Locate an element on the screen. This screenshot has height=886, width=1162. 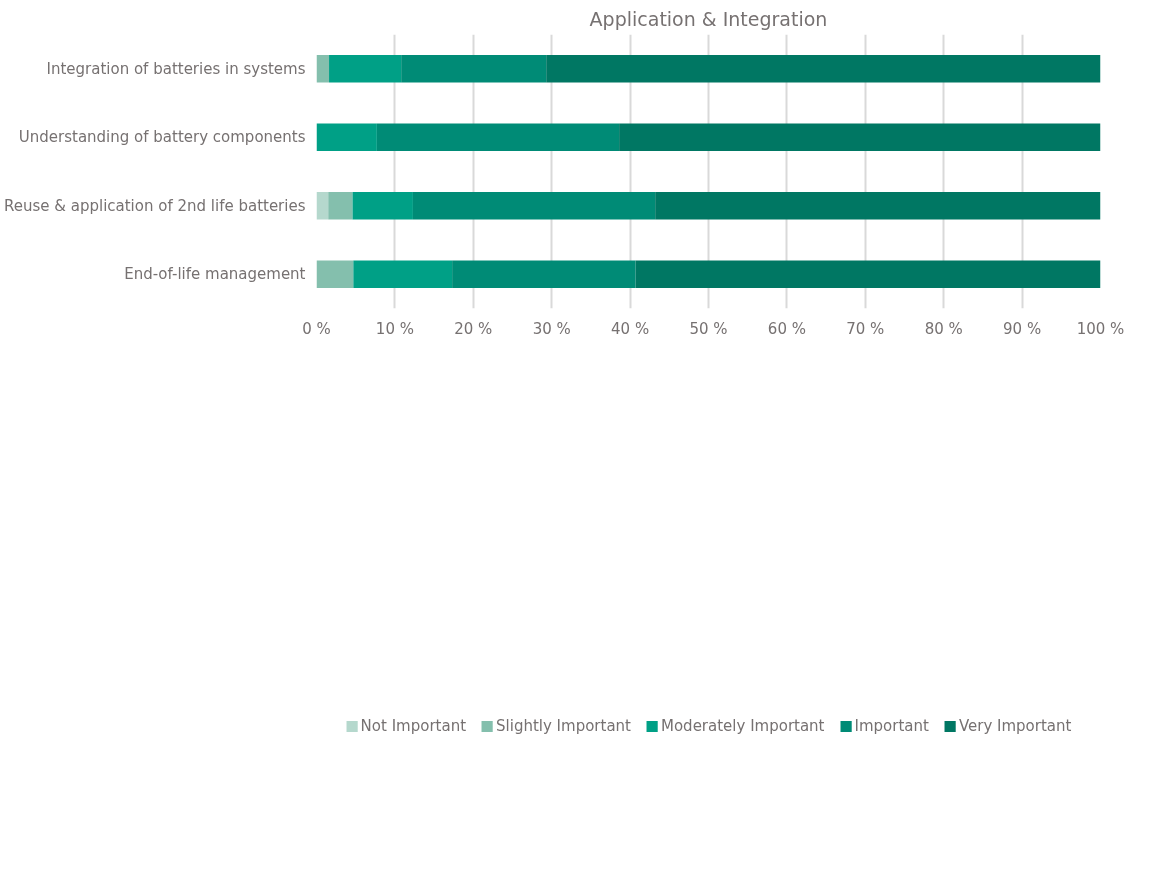
y-tick-label: Integration of batteries in systems is located at coordinates (176, 68).